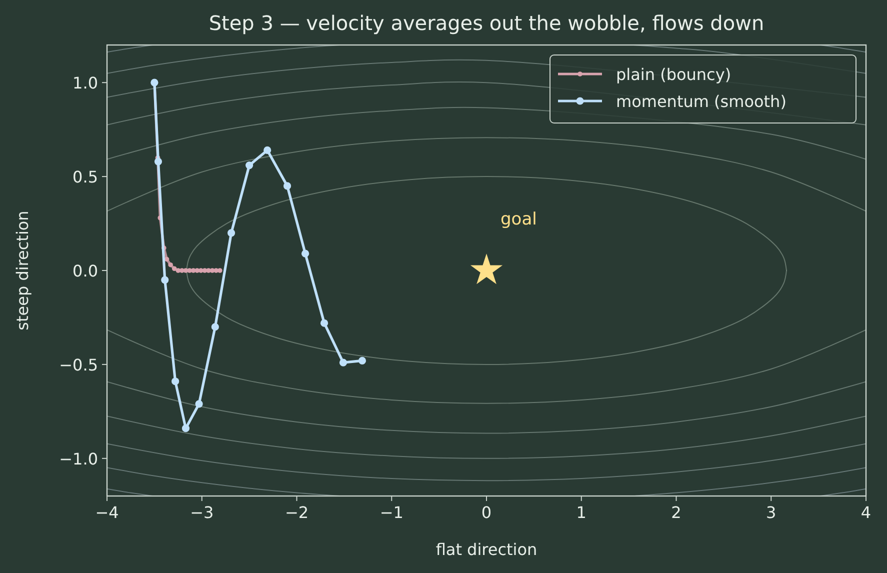 The width and height of the screenshot is (887, 573). I want to click on y-axis-title: steep direction, so click(22, 270).